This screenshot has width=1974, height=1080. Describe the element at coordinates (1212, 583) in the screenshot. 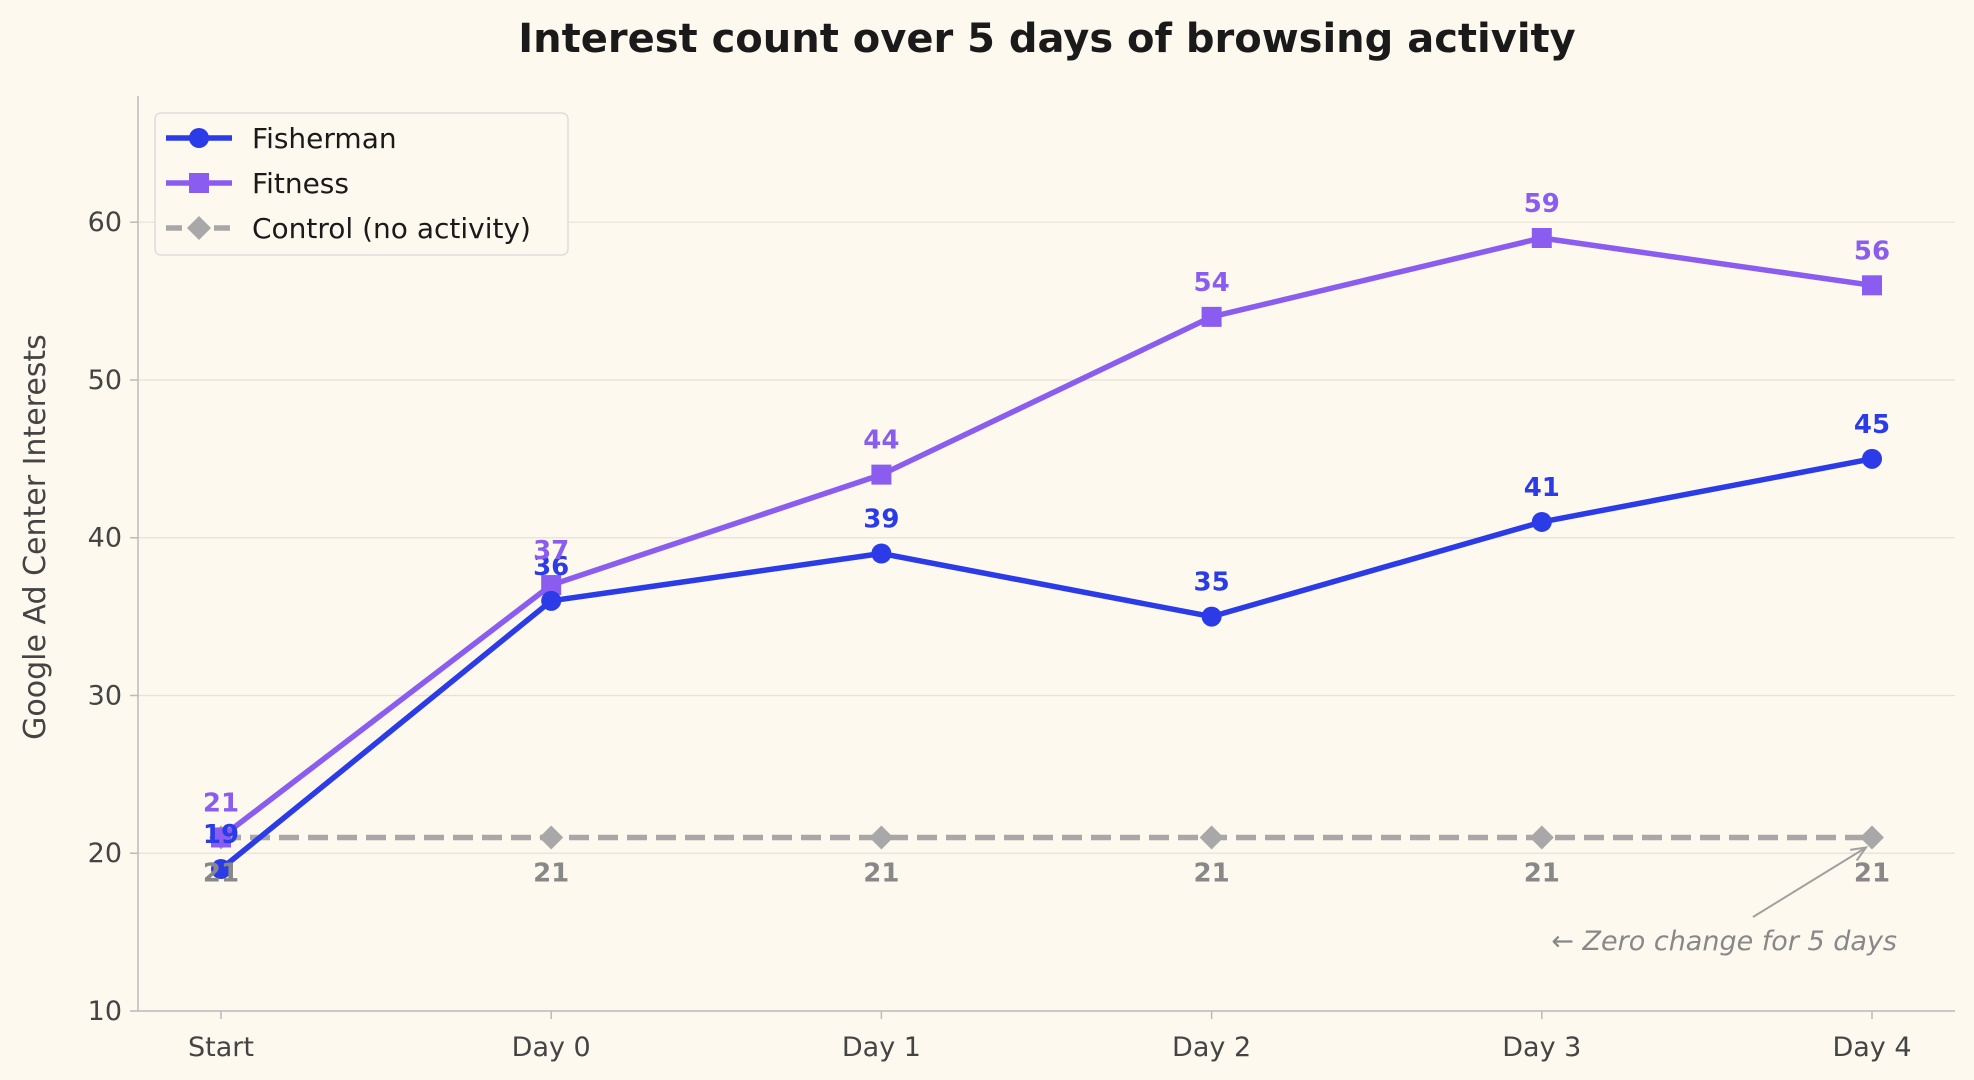

I see `data-label-0-3: 35` at that location.